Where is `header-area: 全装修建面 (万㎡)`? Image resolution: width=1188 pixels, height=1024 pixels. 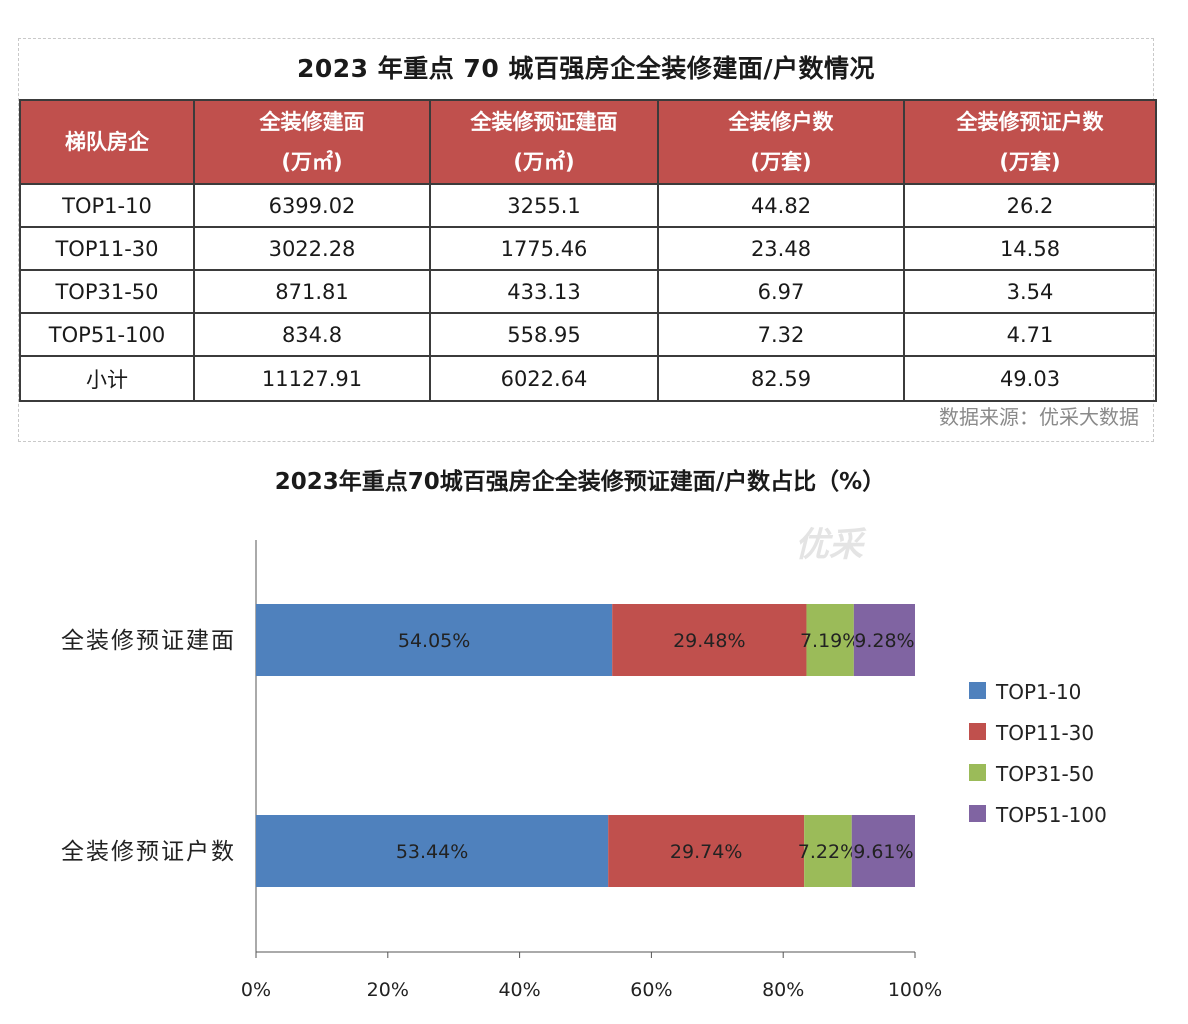 header-area: 全装修建面 (万㎡) is located at coordinates (312, 142).